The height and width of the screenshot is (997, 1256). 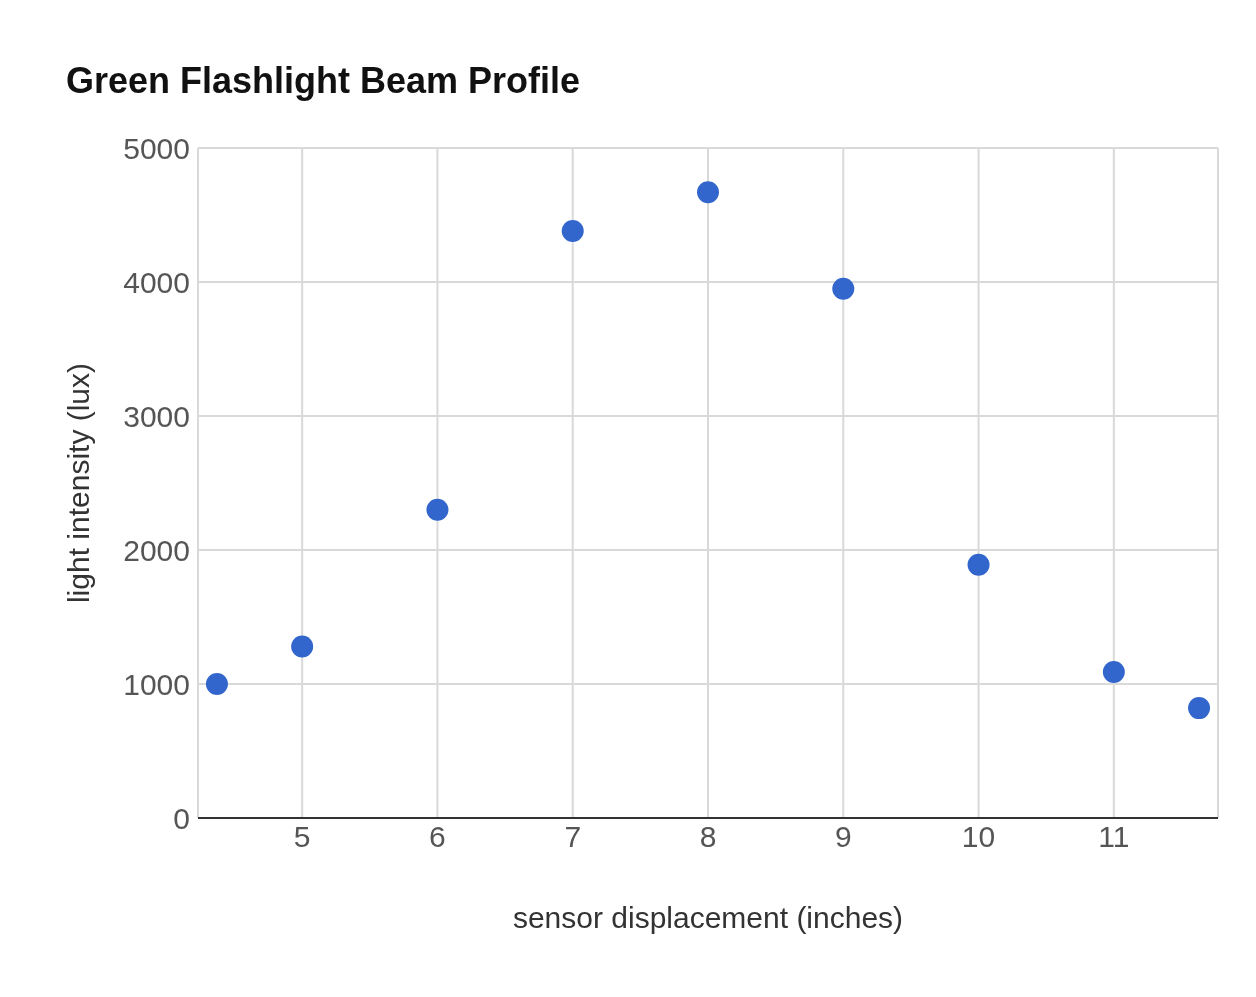 What do you see at coordinates (78, 483) in the screenshot?
I see `y-axis-title: light intensity (lux)` at bounding box center [78, 483].